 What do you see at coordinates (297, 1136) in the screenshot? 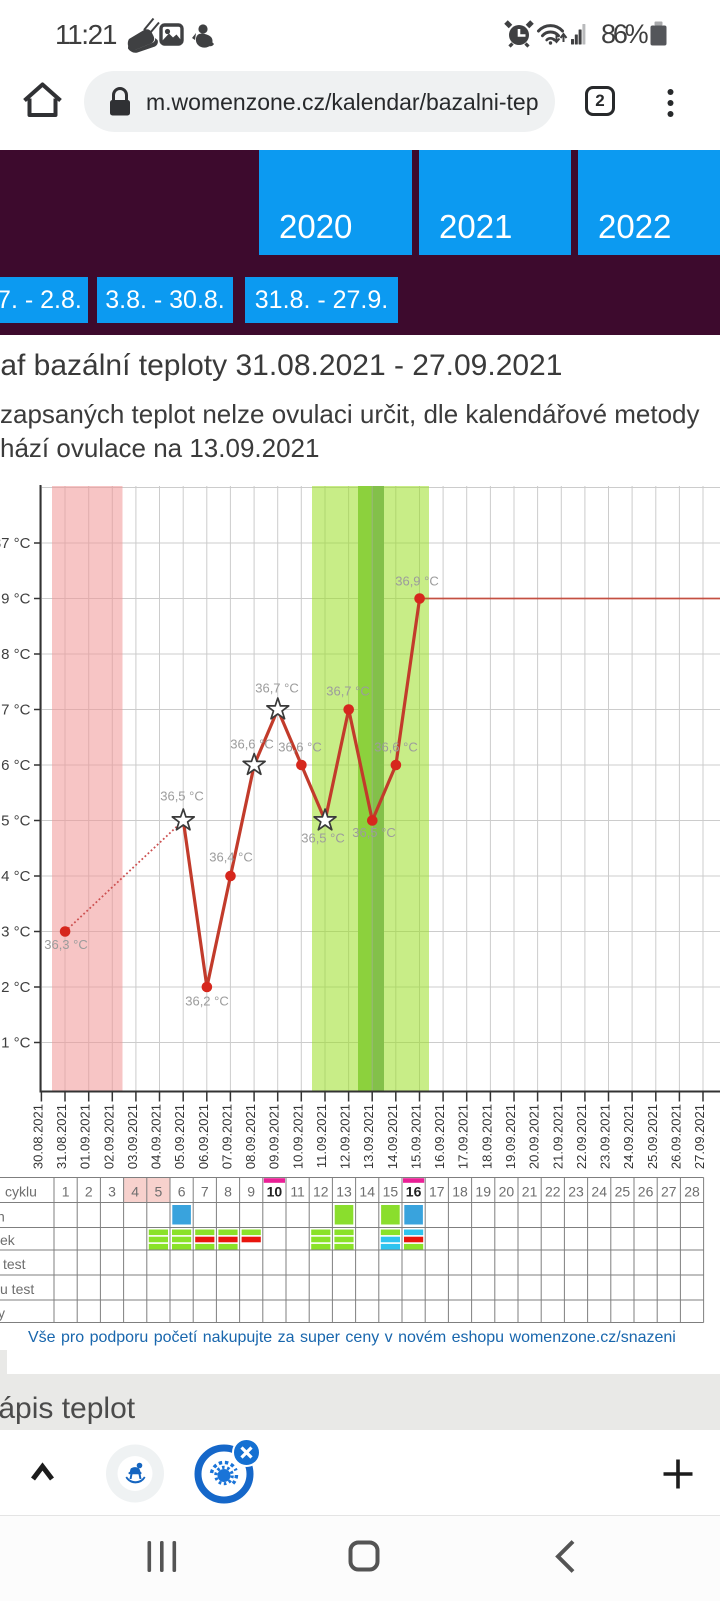
I see `svg-text: 10.09.2021` at bounding box center [297, 1136].